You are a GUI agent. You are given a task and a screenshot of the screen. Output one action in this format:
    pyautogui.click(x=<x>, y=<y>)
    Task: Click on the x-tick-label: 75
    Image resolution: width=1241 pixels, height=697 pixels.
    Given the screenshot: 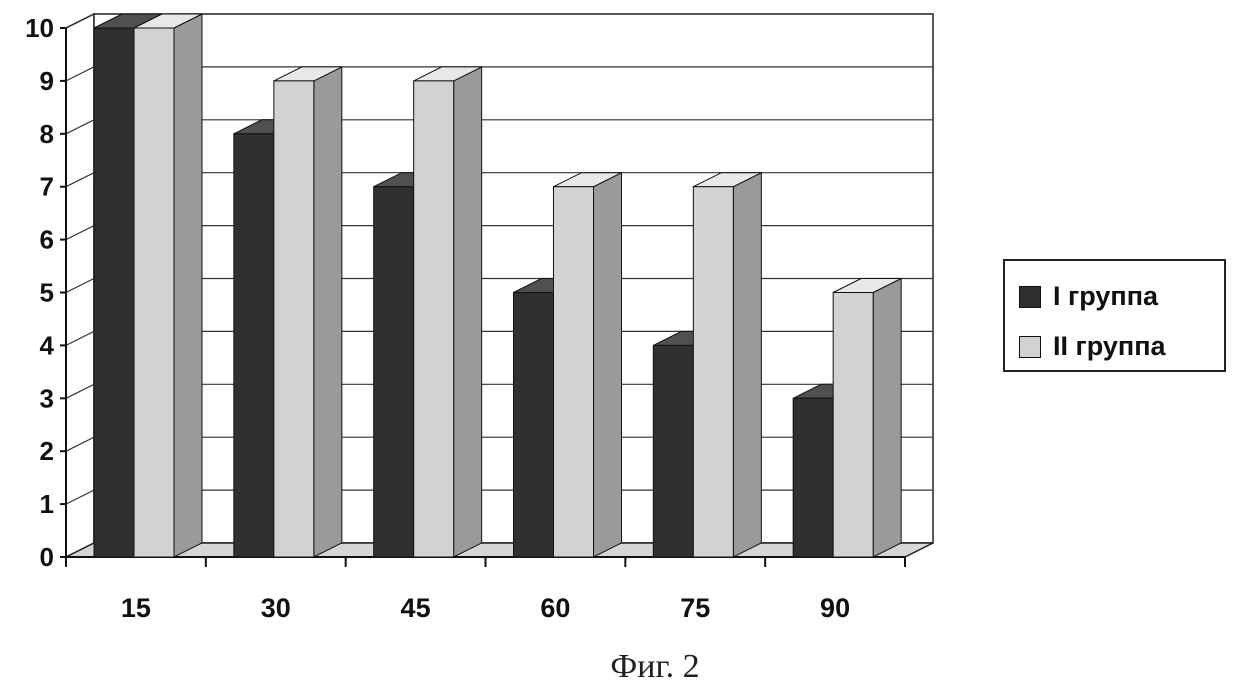 What is the action you would take?
    pyautogui.click(x=695, y=608)
    